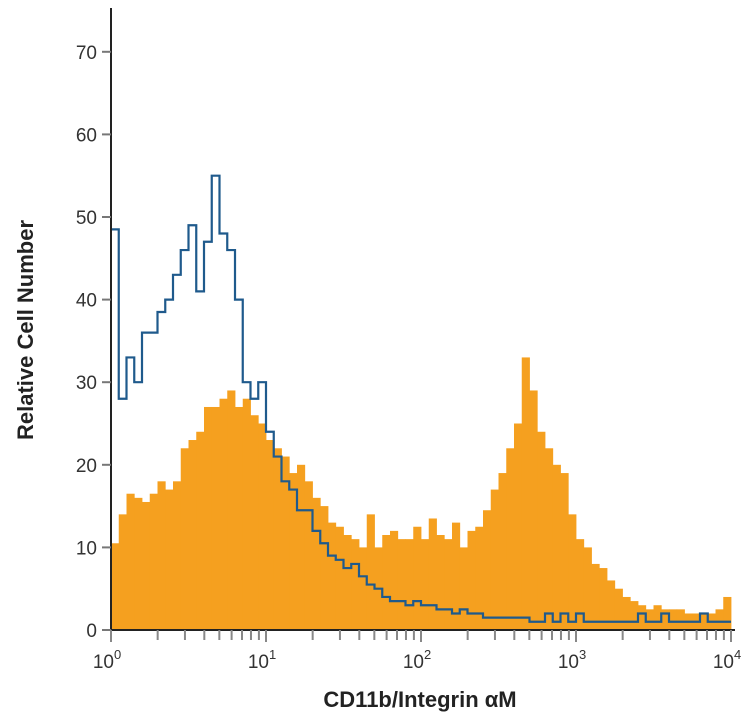 The width and height of the screenshot is (750, 722). What do you see at coordinates (107, 660) in the screenshot?
I see `x-tick-label: 10⁰` at bounding box center [107, 660].